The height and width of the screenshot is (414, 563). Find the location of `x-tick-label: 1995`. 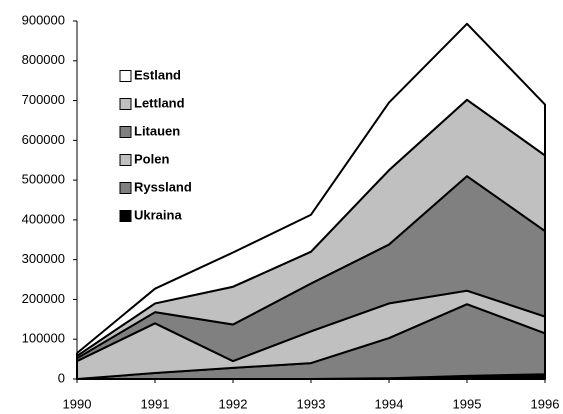

x-tick-label: 1995 is located at coordinates (467, 403).